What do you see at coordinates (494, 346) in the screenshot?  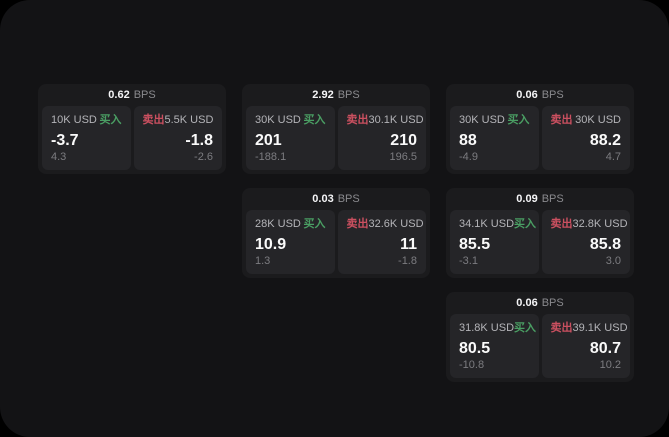 I see `buy-panel: 31.8K USD 买入 80.5 -10.8` at bounding box center [494, 346].